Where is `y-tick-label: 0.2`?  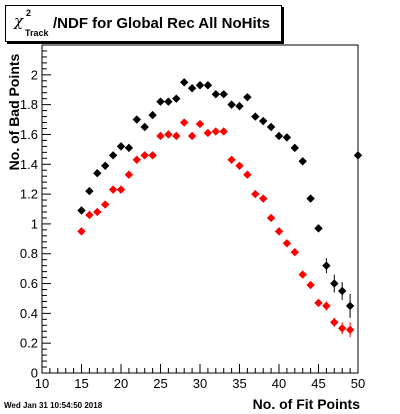 y-tick-label: 0.2 is located at coordinates (29, 343).